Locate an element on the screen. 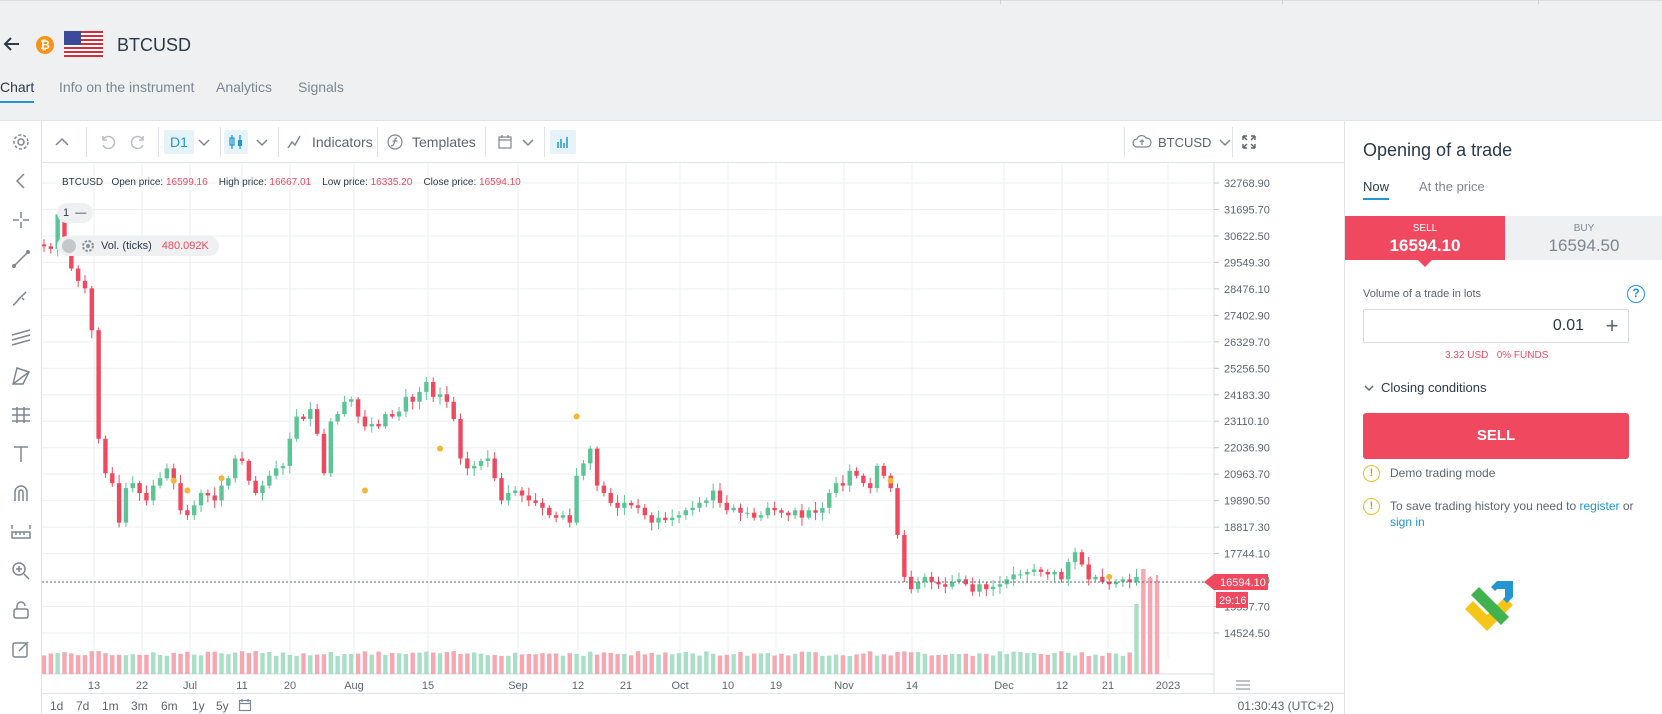 Image resolution: width=1662 pixels, height=714 pixels. collapse-left-icon is located at coordinates (21, 181).